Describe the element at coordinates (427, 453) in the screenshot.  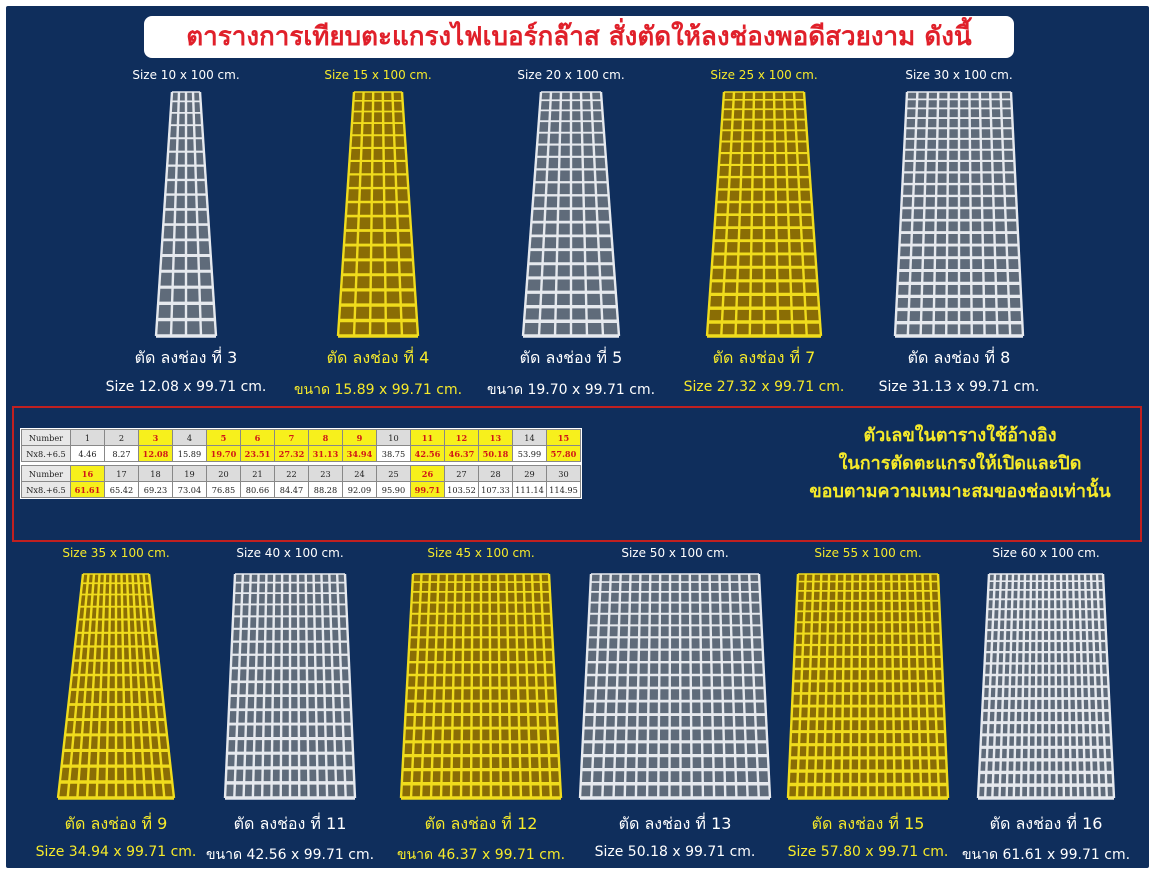
I see `table-value-cell: 42.56` at that location.